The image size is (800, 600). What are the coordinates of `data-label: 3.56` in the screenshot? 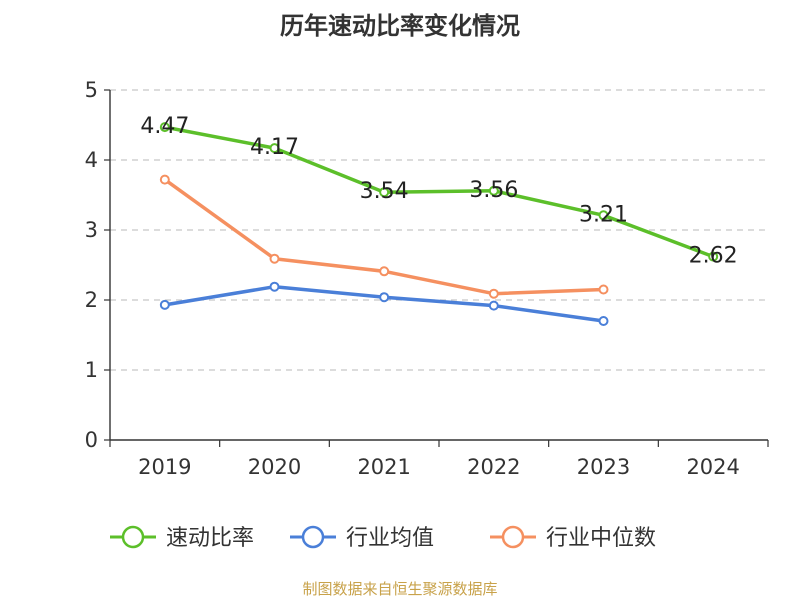 It's located at (493, 190).